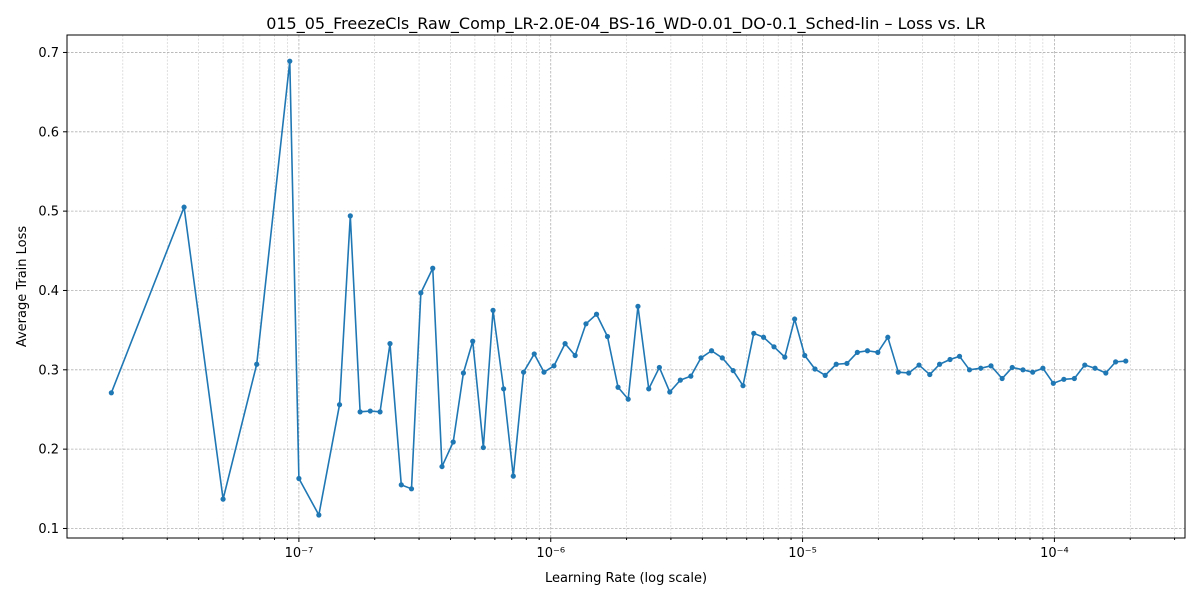  What do you see at coordinates (48, 291) in the screenshot?
I see `y-tick-label: 0.4` at bounding box center [48, 291].